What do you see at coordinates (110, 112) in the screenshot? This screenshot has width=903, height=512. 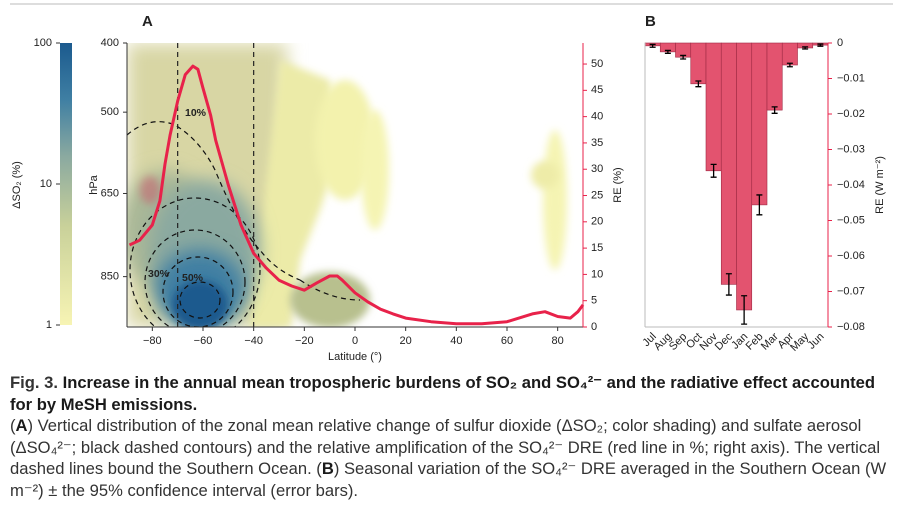 I see `y-tick-label: 500` at bounding box center [110, 112].